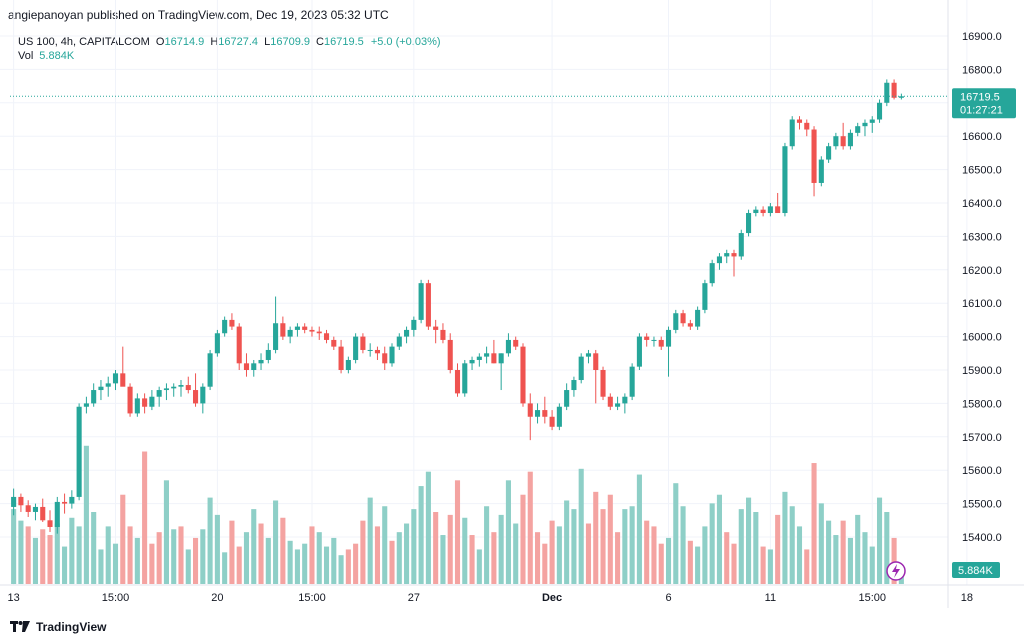  I want to click on open-value: 16714.9, so click(184, 42).